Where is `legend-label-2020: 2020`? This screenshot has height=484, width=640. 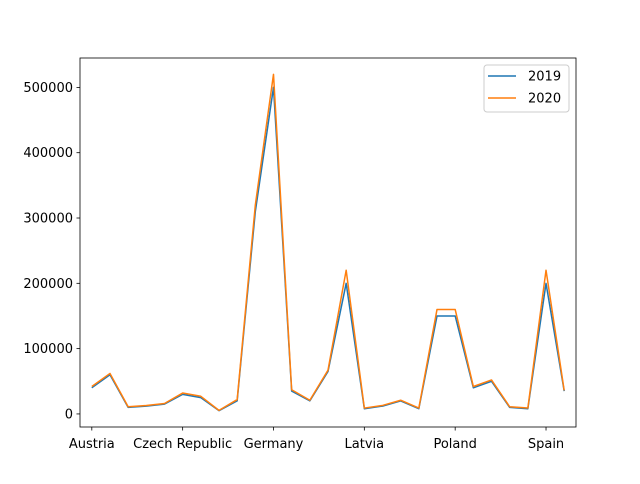
legend-label-2020: 2020 is located at coordinates (544, 99).